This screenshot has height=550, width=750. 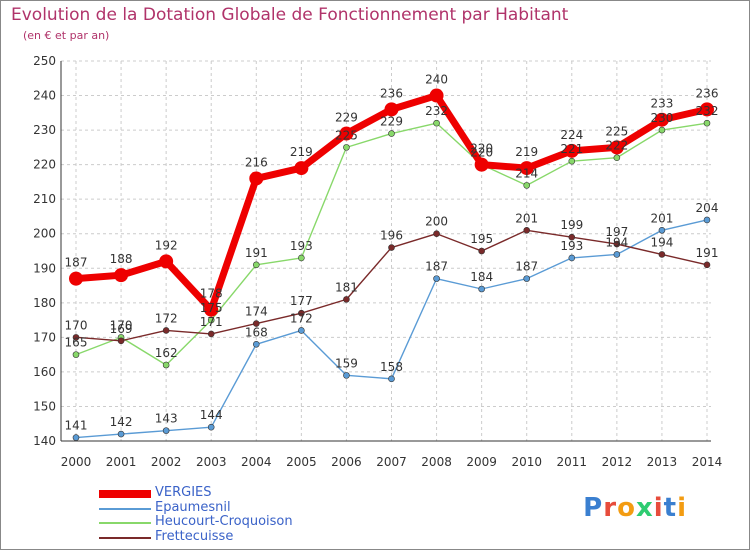 What do you see at coordinates (662, 462) in the screenshot?
I see `x-tick-label: 2013` at bounding box center [662, 462].